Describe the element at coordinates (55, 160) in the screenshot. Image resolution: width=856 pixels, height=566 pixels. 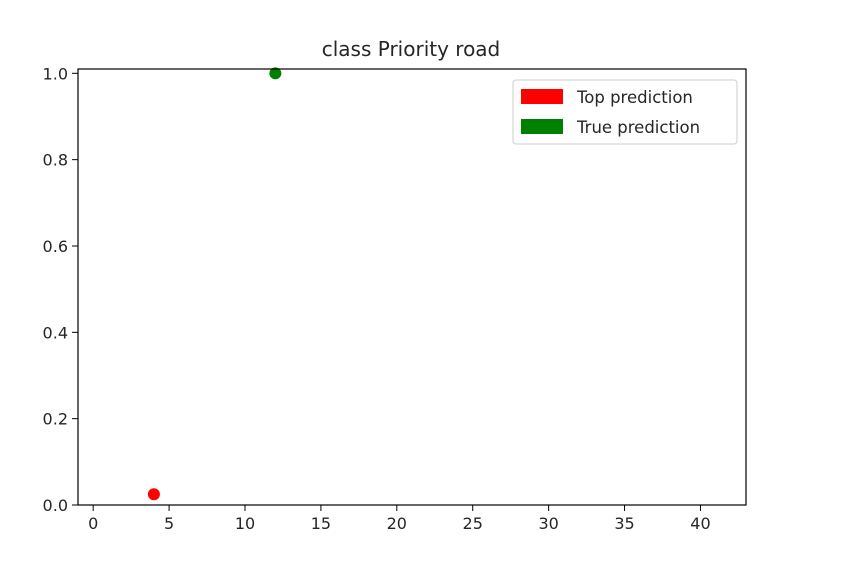
I see `y-tick-label: 0.8` at that location.